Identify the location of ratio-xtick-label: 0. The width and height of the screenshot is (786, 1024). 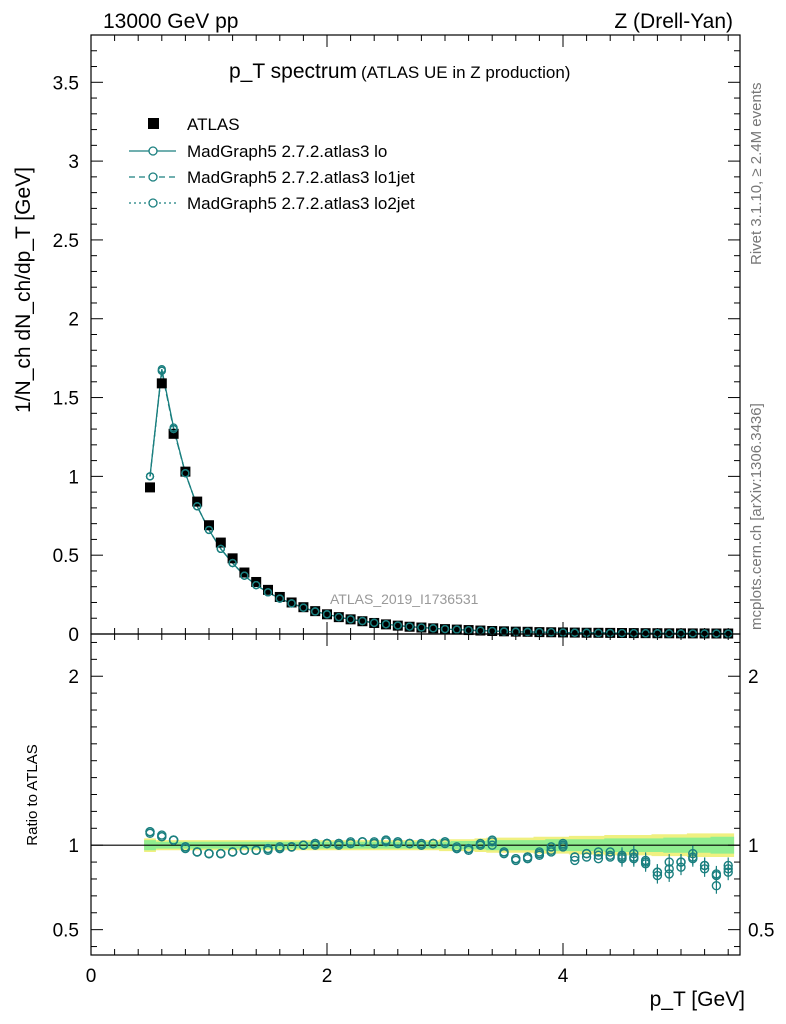
(91, 976).